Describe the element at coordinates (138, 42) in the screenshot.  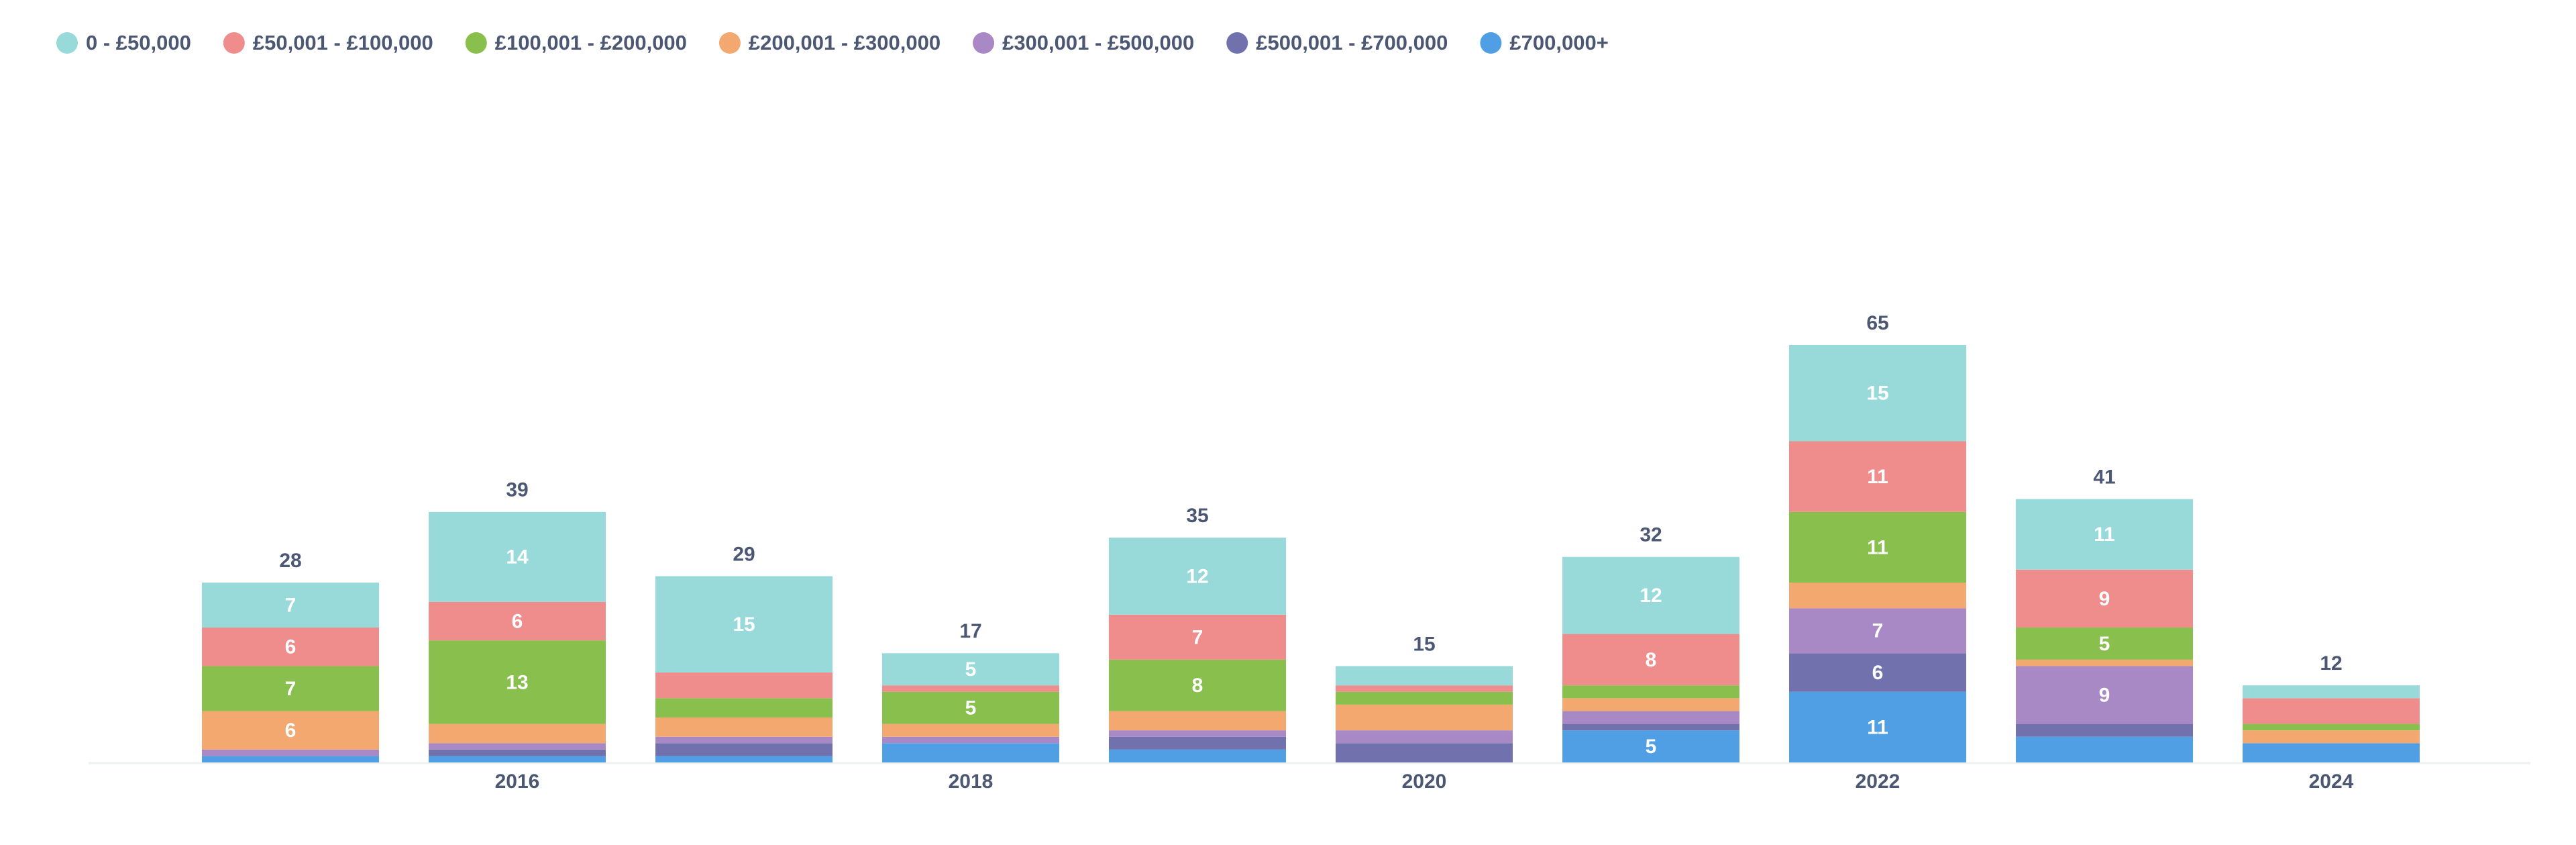
I see `legend-label: 0 - £50,000` at that location.